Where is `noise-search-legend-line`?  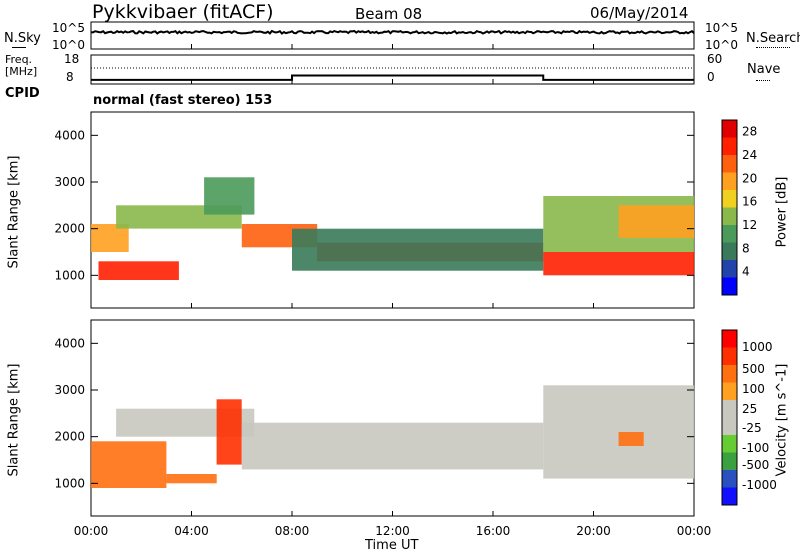
noise-search-legend-line is located at coordinates (773, 47).